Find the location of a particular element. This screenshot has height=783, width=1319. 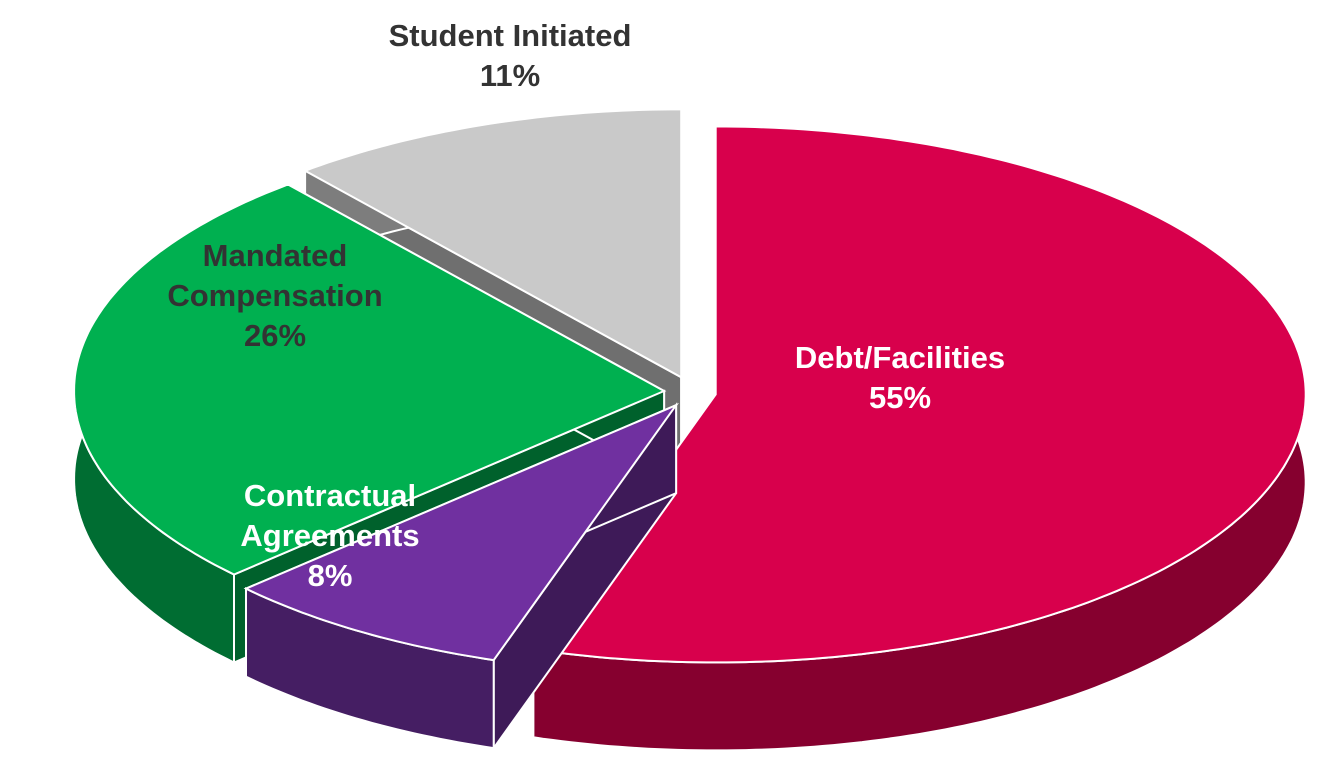

value-label: 55% is located at coordinates (900, 397).